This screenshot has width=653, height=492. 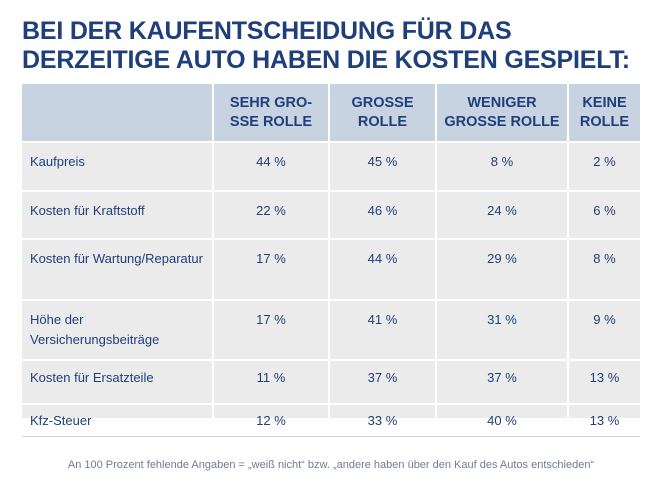 What do you see at coordinates (381, 424) in the screenshot?
I see `table-cell: 33 %` at bounding box center [381, 424].